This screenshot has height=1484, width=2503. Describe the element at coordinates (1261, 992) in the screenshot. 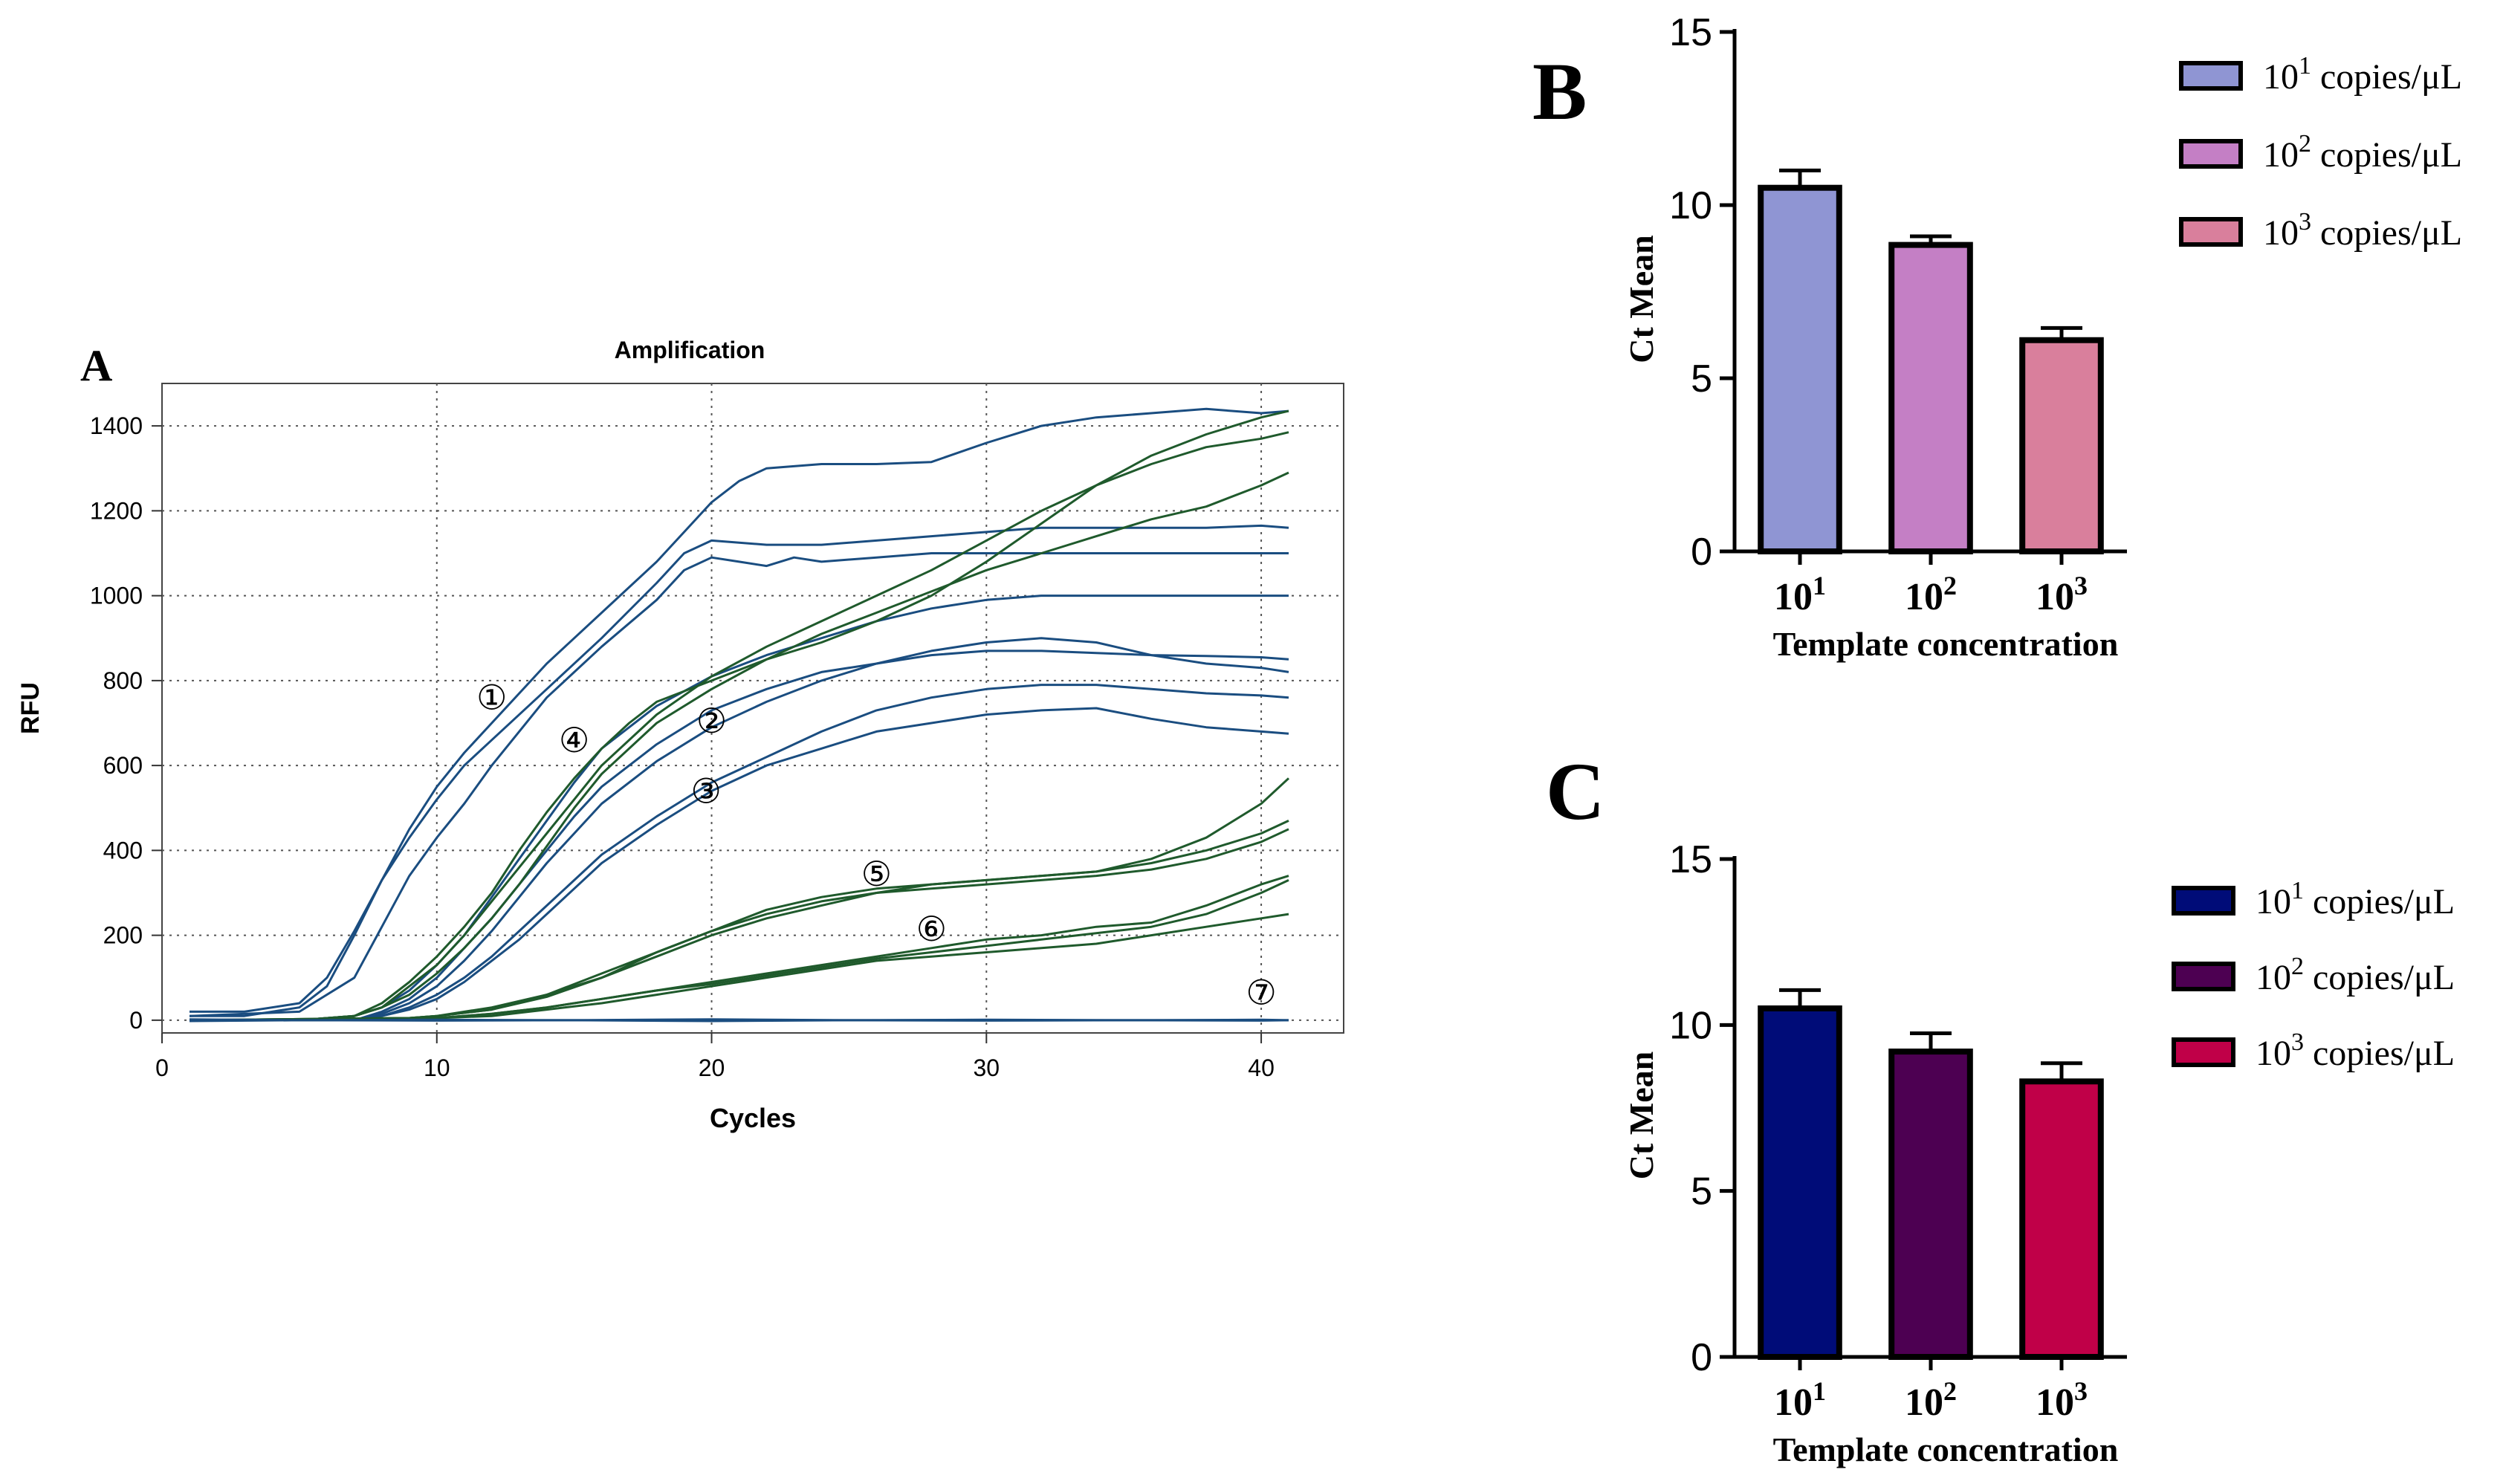

I see `curve-label: ⑦` at that location.